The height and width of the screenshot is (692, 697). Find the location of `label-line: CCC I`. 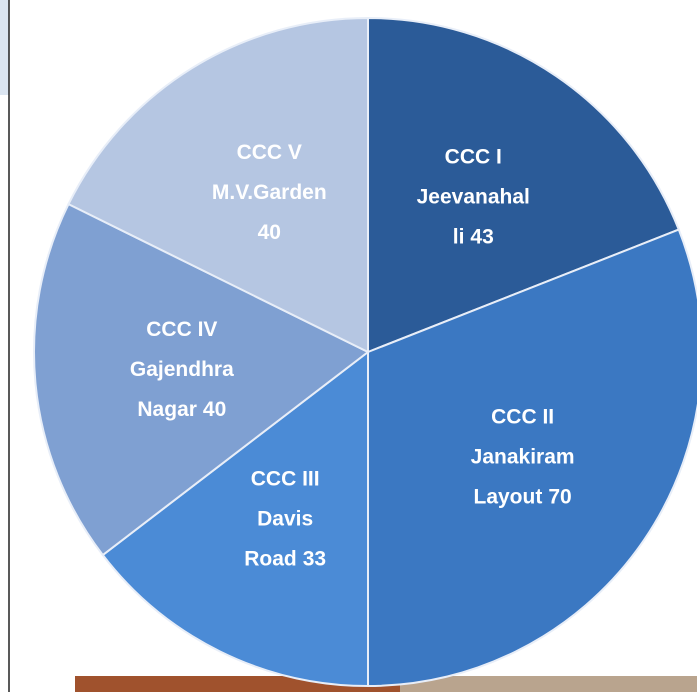

label-line: CCC I is located at coordinates (473, 156).